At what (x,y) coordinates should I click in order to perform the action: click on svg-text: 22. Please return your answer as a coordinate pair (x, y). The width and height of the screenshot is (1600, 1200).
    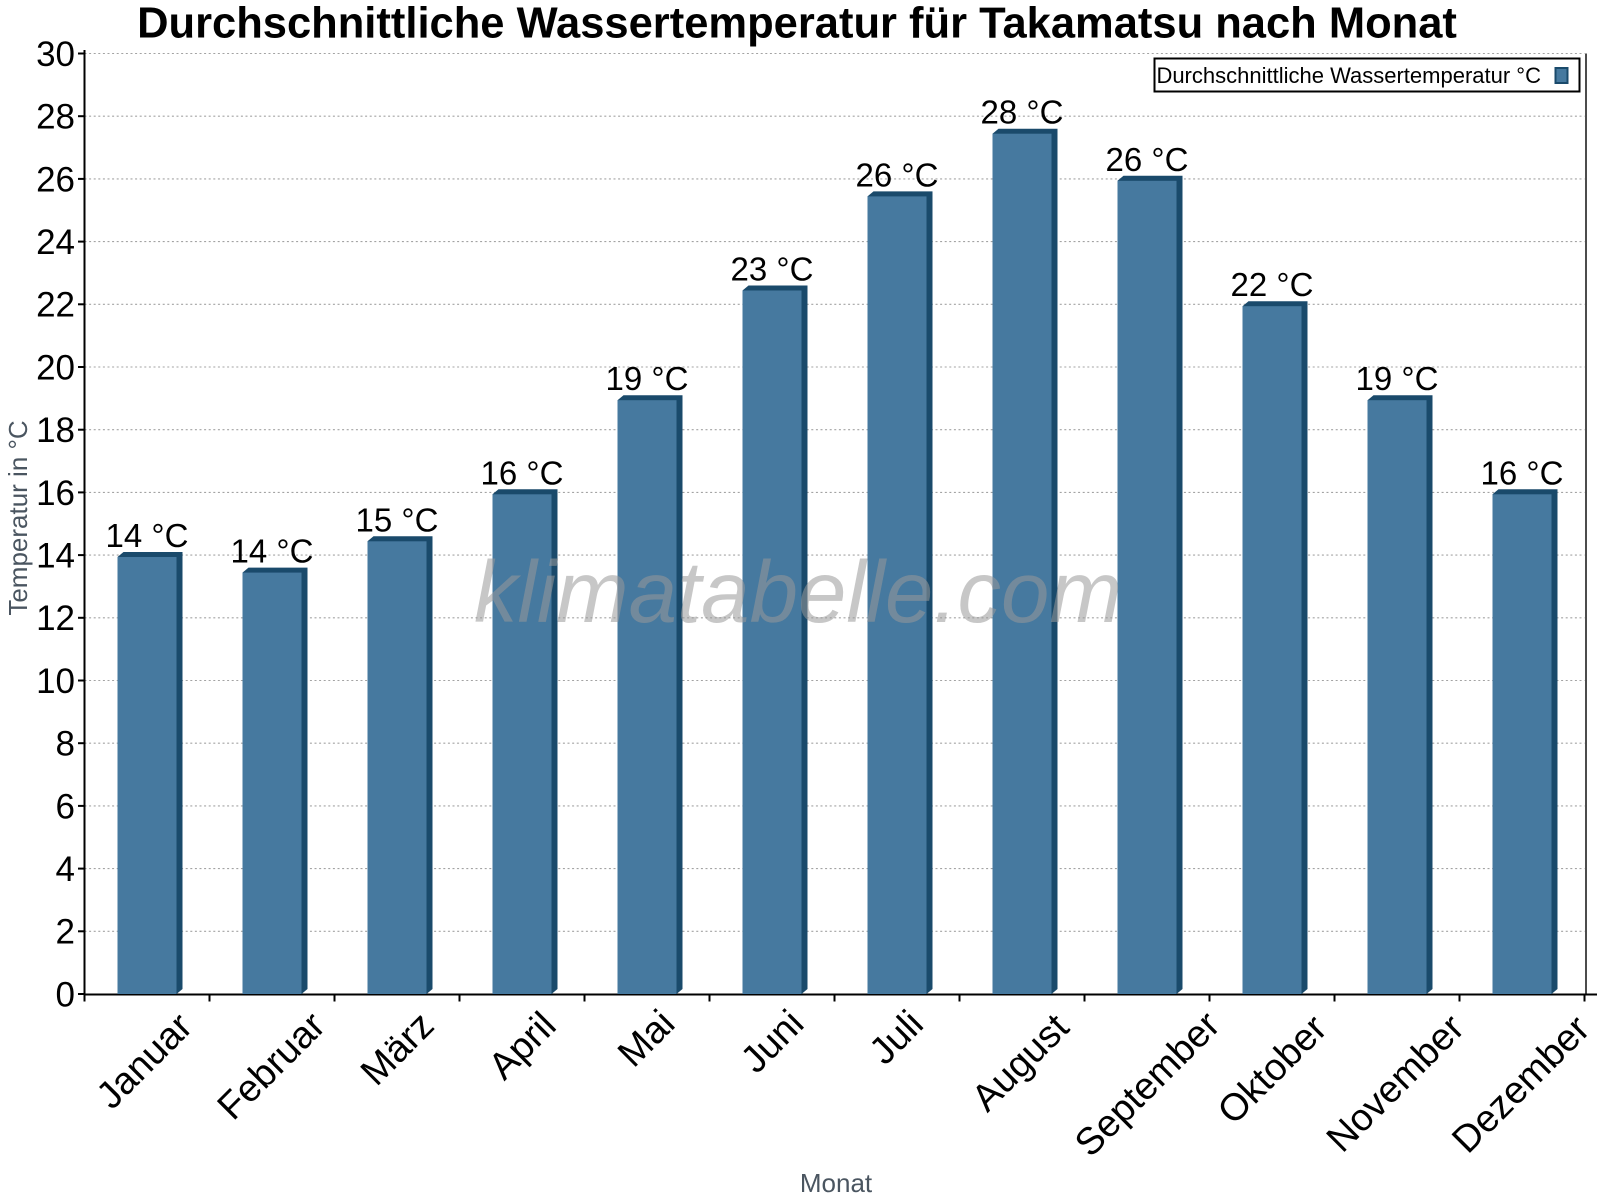
    Looking at the image, I should click on (55, 305).